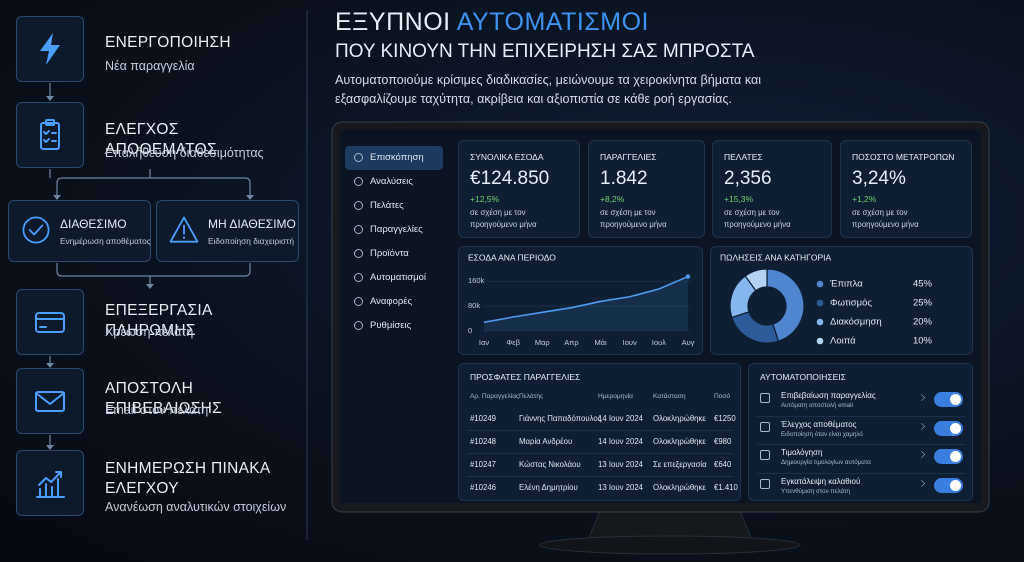 This screenshot has height=562, width=1024. Describe the element at coordinates (621, 464) in the screenshot. I see `table-cell: 13 Ιουν 2024` at that location.